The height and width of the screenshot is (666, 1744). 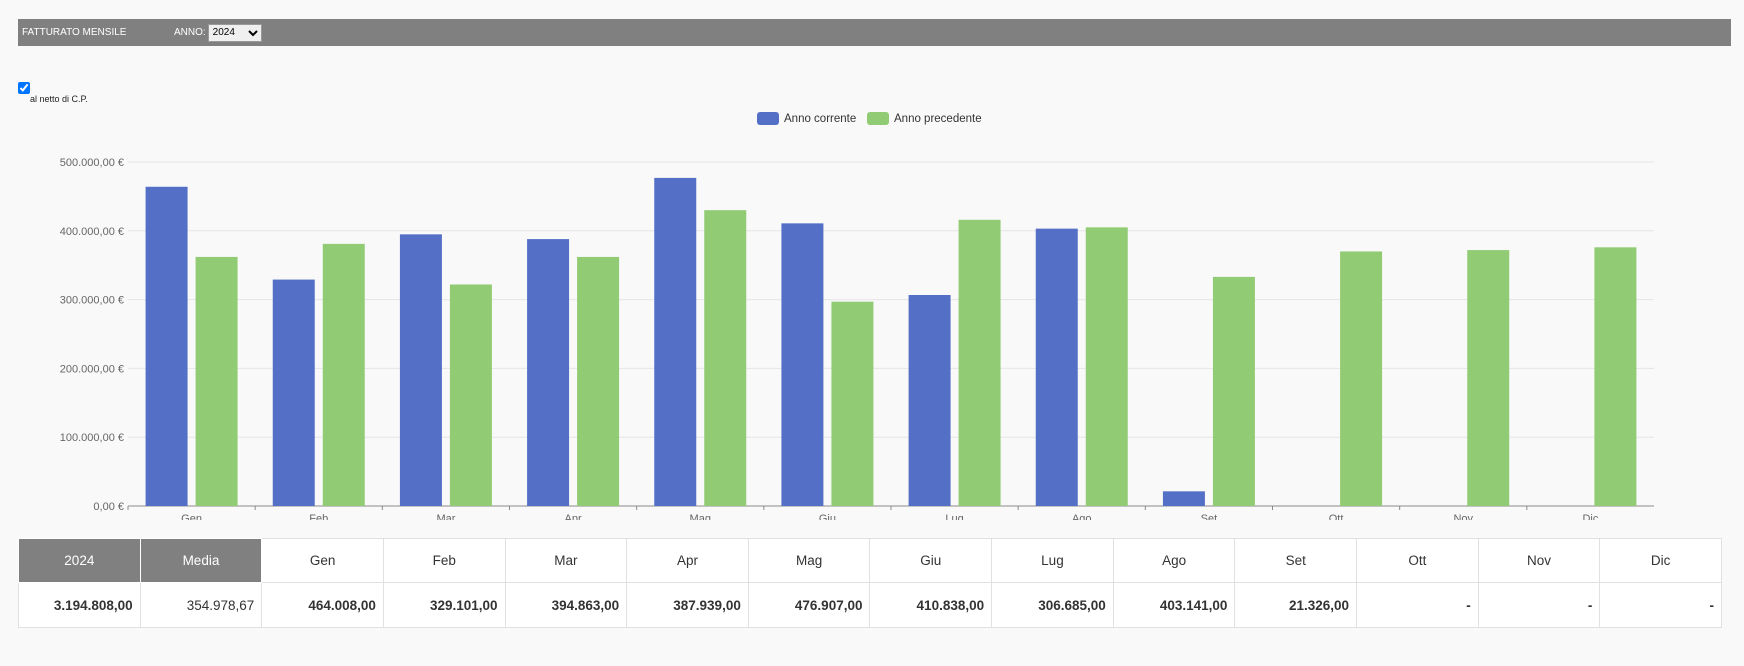 What do you see at coordinates (1660, 560) in the screenshot?
I see `month-header: Dic` at bounding box center [1660, 560].